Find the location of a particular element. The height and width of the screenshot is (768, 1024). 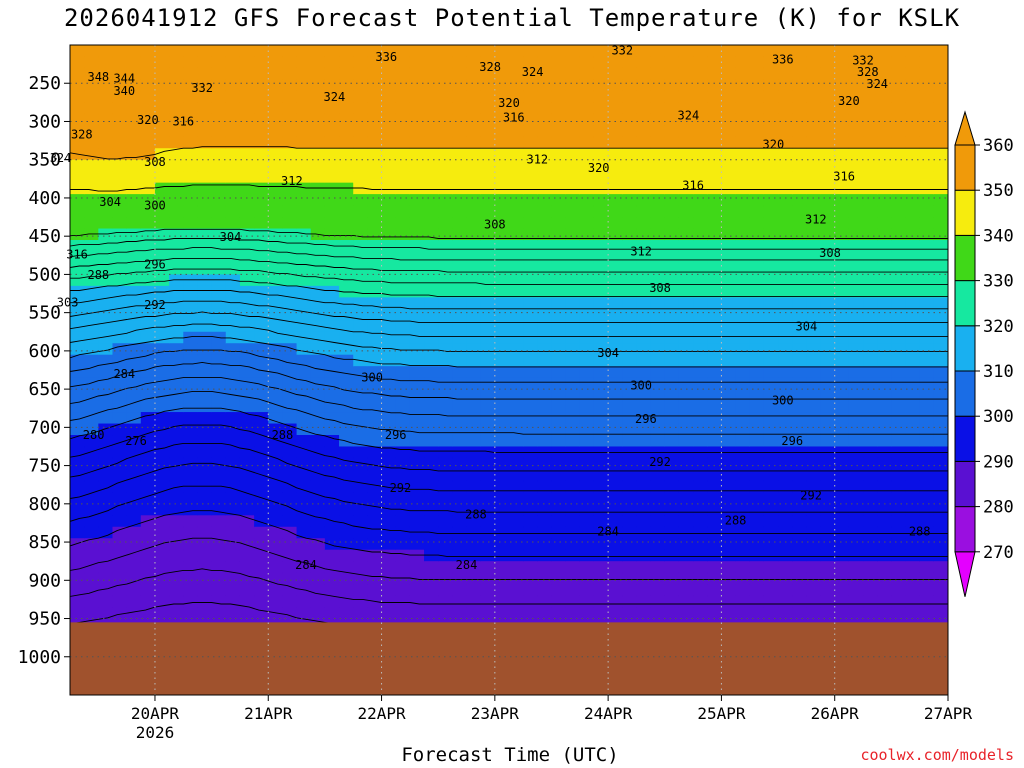

colorbar-label: 290 is located at coordinates (998, 462).